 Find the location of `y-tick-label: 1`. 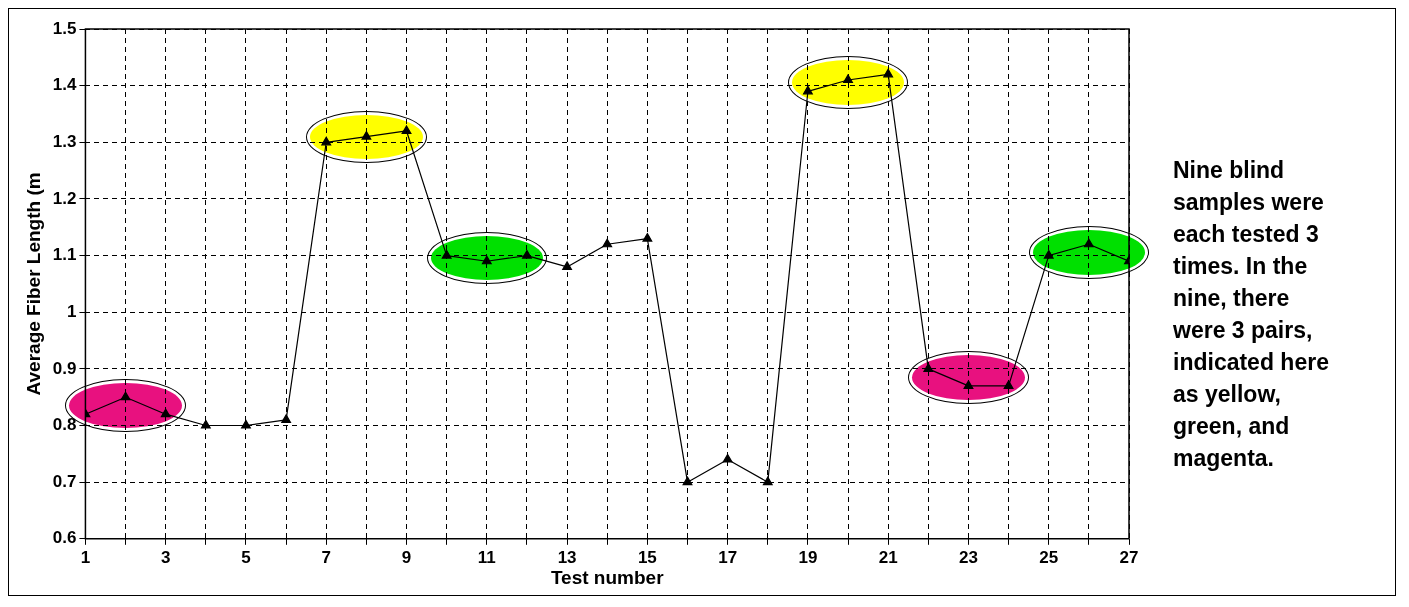

y-tick-label: 1 is located at coordinates (71, 311).